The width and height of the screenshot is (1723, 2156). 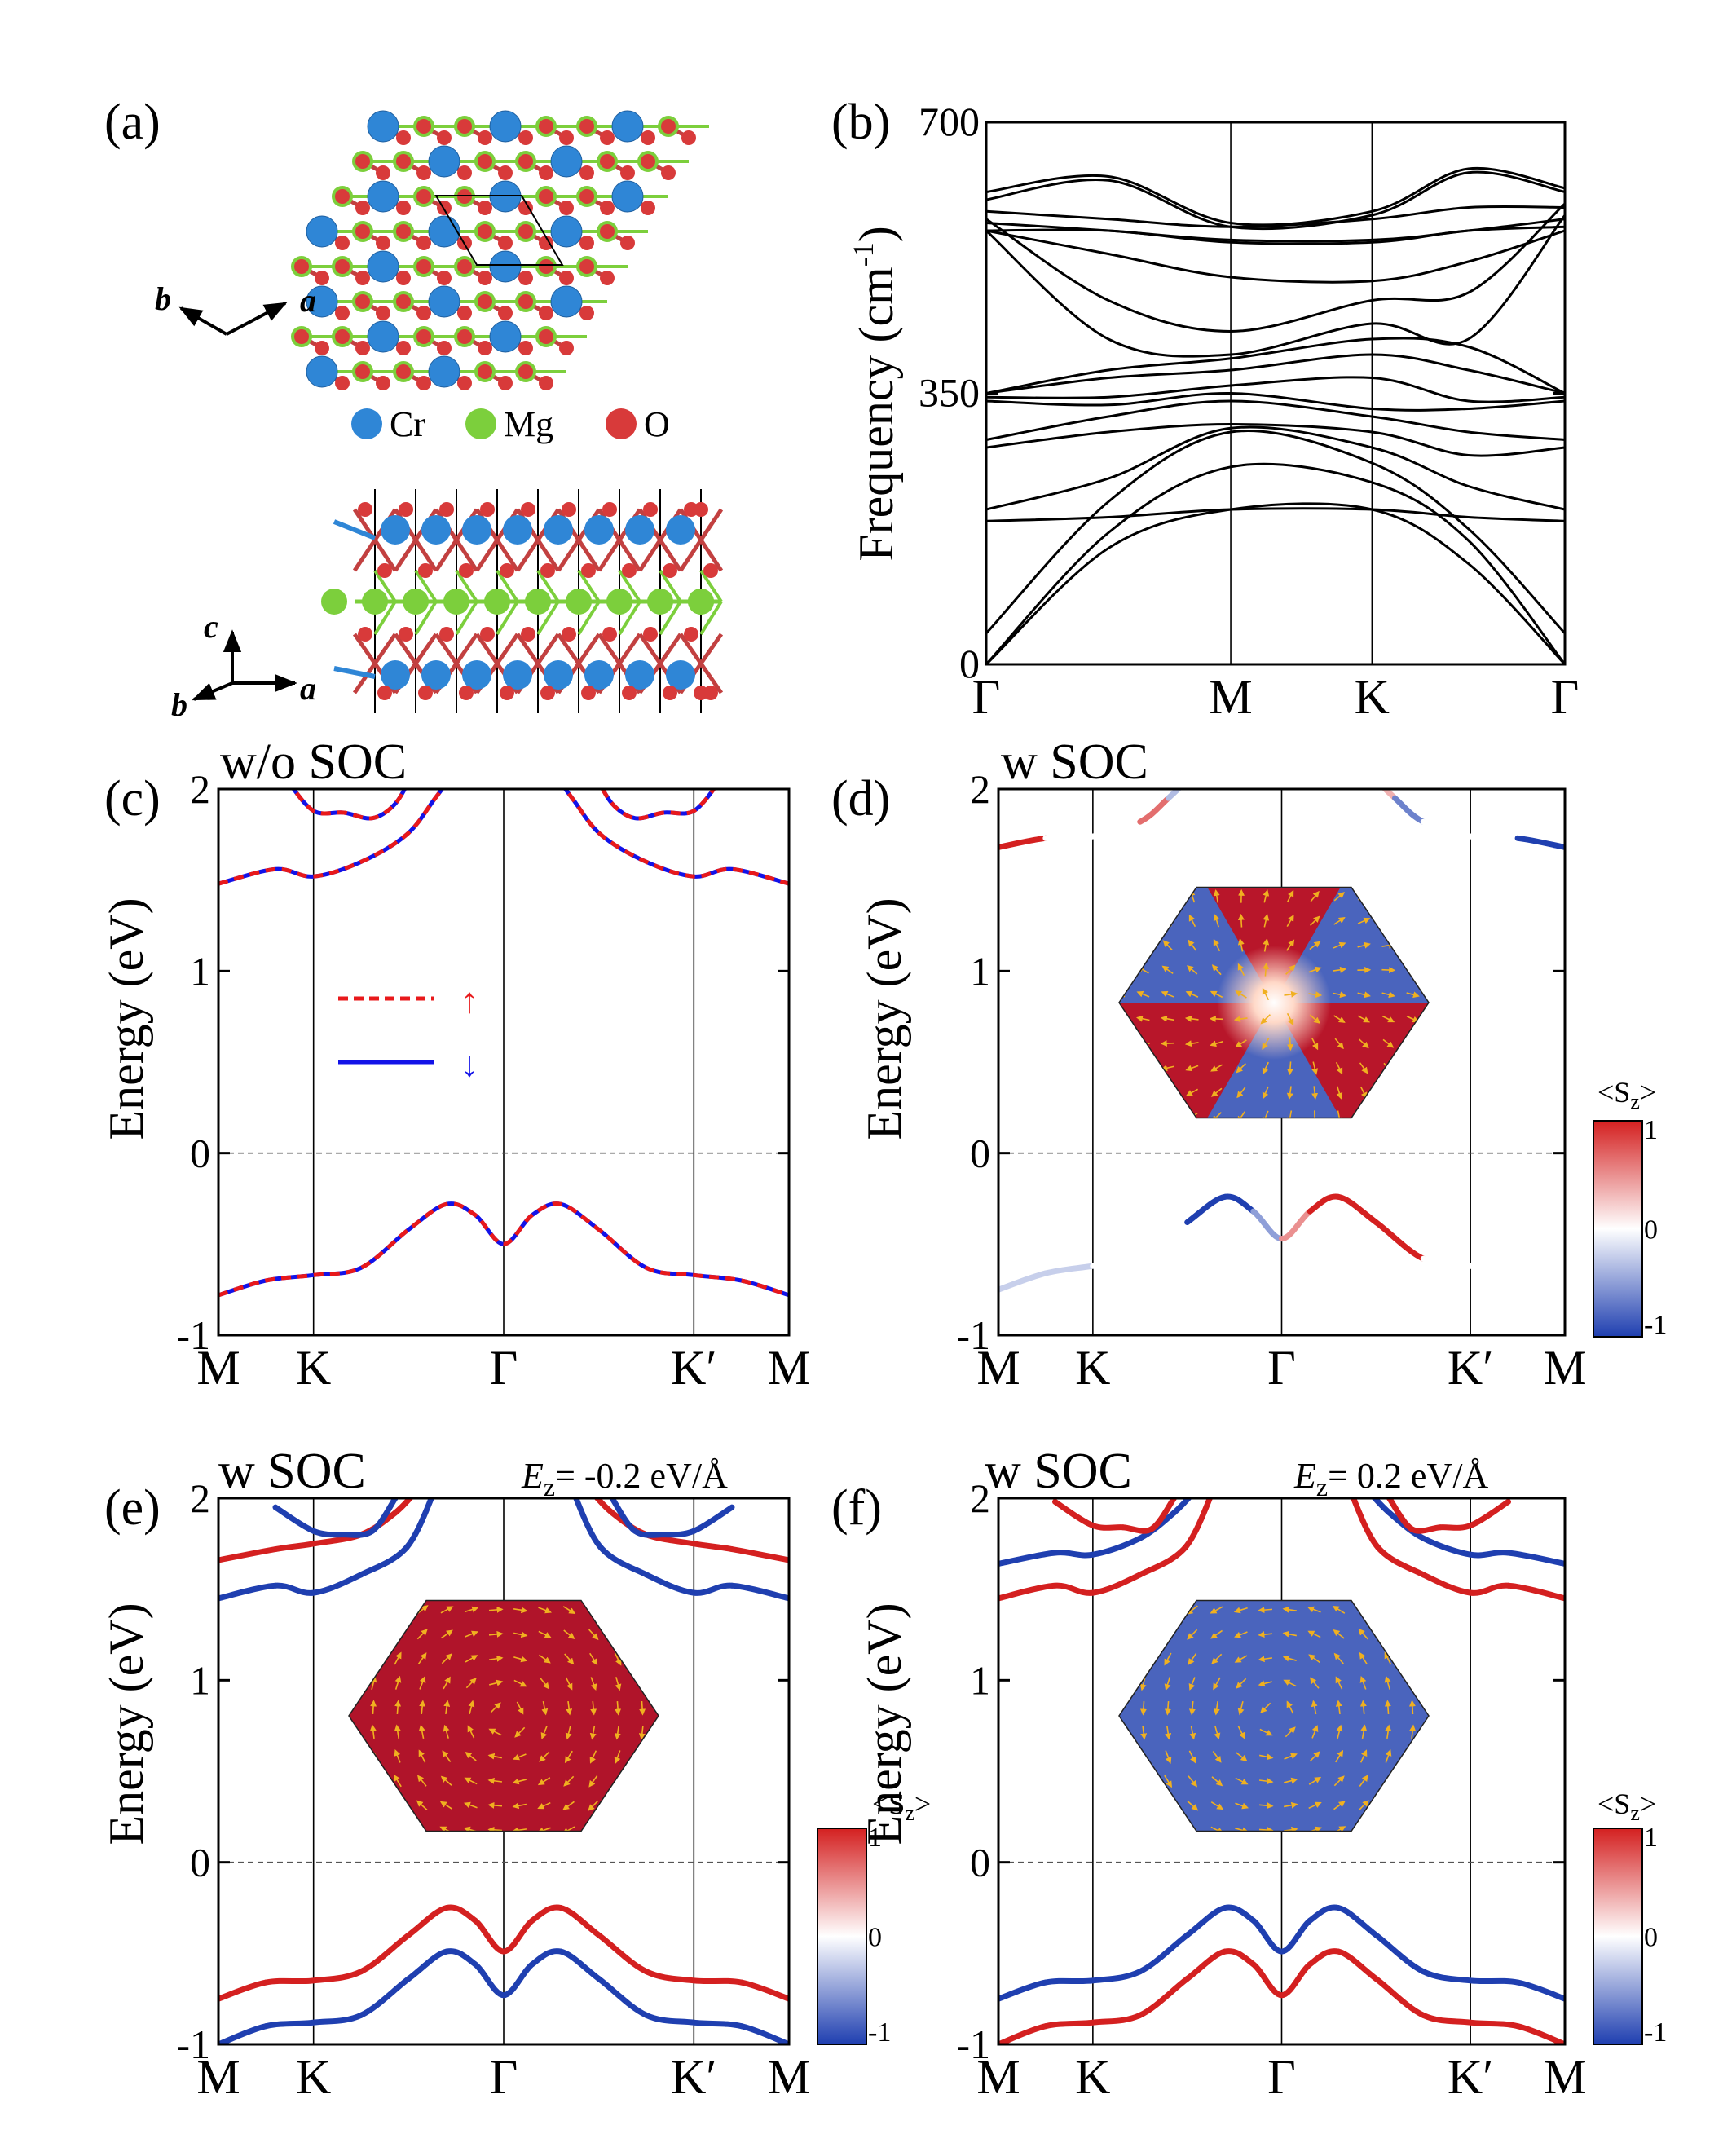 I want to click on band-ytick-label: 0, so click(x=200, y=1862).